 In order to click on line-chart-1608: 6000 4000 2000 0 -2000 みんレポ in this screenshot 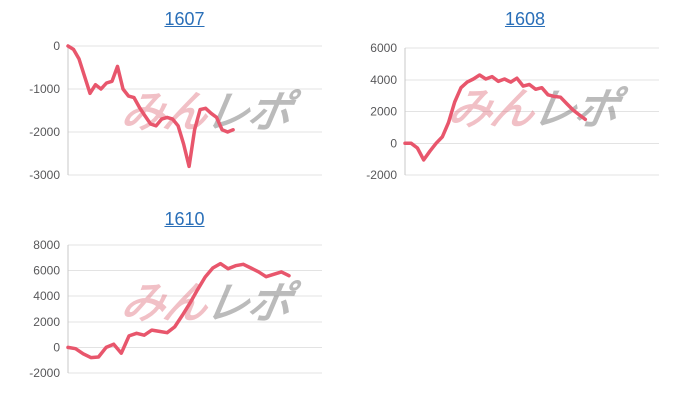, I will do `click(512, 111)`.